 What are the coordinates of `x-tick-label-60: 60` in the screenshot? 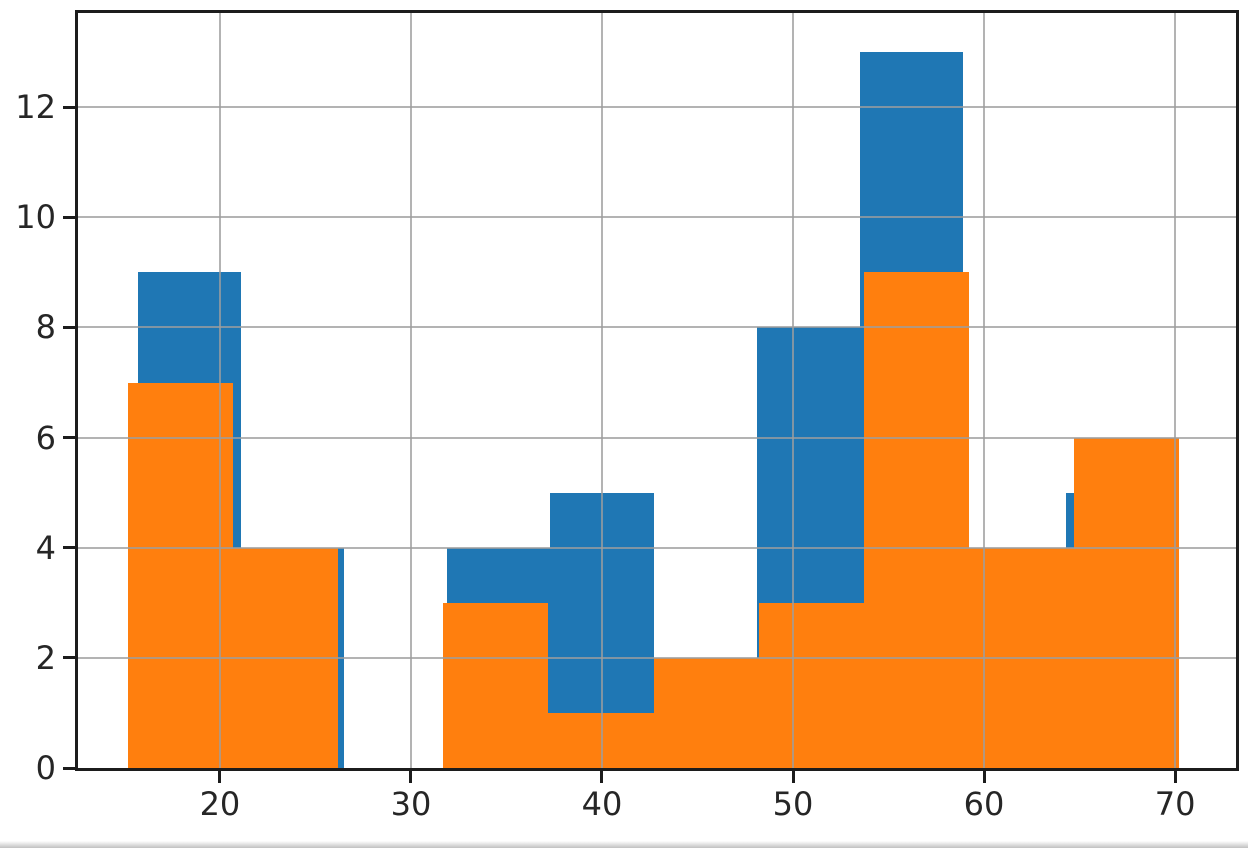 It's located at (984, 804).